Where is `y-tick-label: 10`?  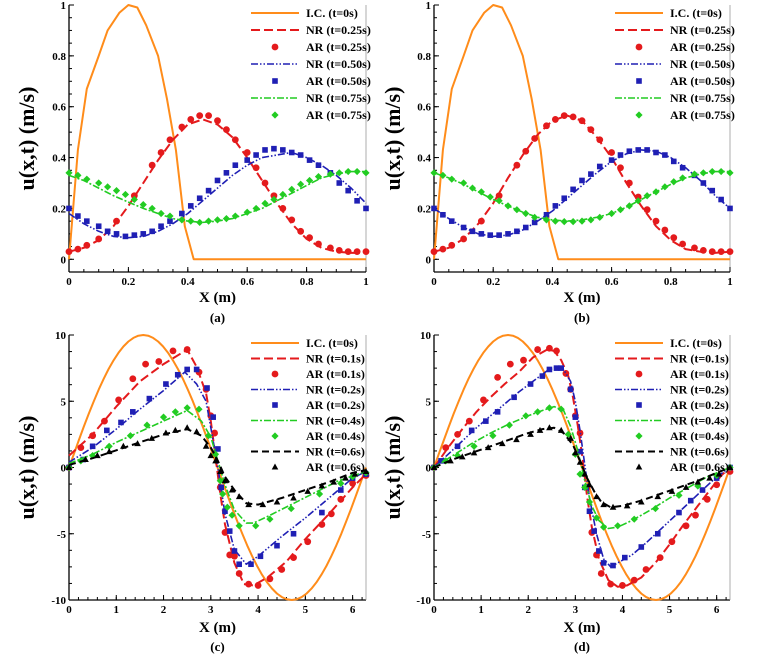
y-tick-label: 10 is located at coordinates (61, 336).